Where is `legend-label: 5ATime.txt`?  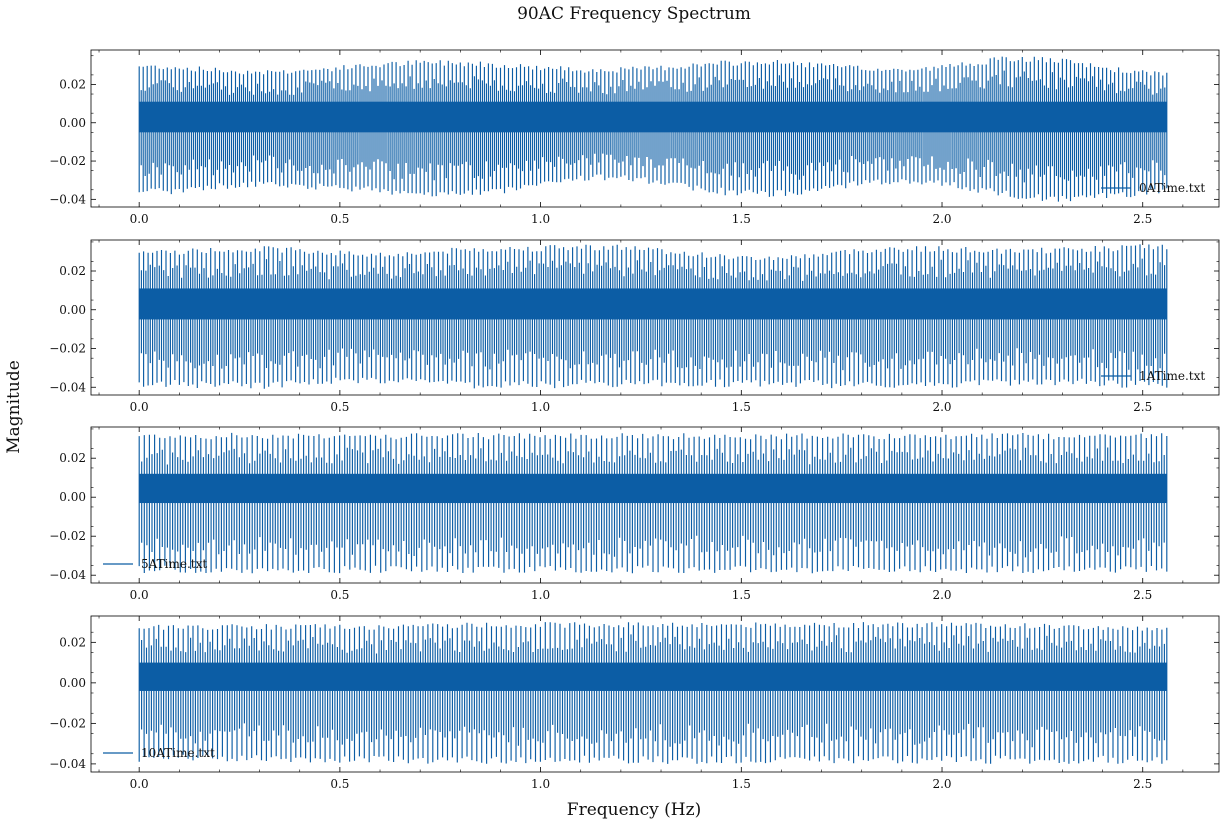
legend-label: 5ATime.txt is located at coordinates (174, 564).